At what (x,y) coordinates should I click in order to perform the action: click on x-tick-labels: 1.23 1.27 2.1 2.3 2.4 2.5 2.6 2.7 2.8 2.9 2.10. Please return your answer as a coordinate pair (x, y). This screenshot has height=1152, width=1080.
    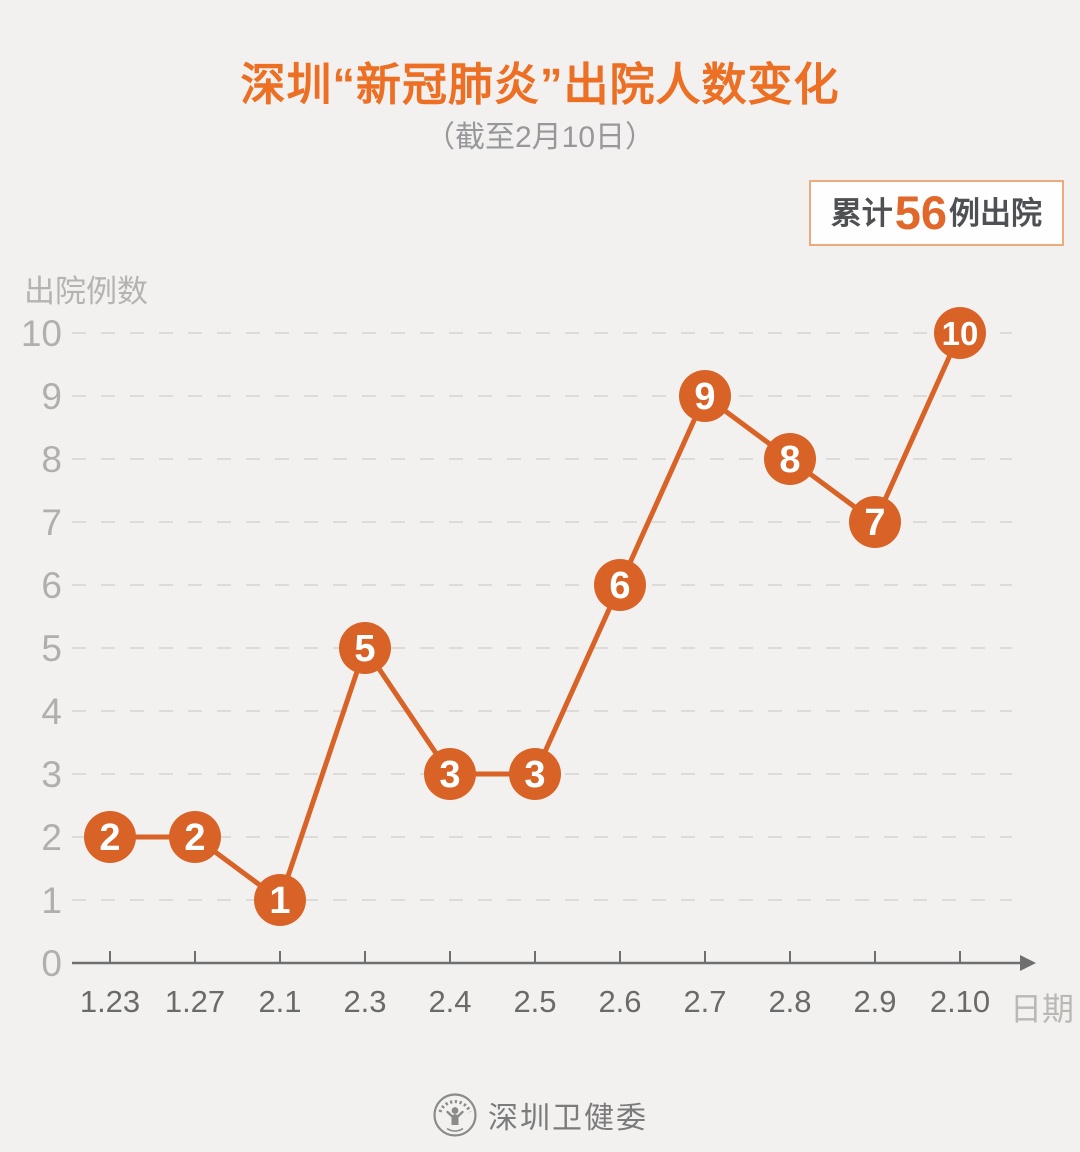
    Looking at the image, I should click on (535, 1001).